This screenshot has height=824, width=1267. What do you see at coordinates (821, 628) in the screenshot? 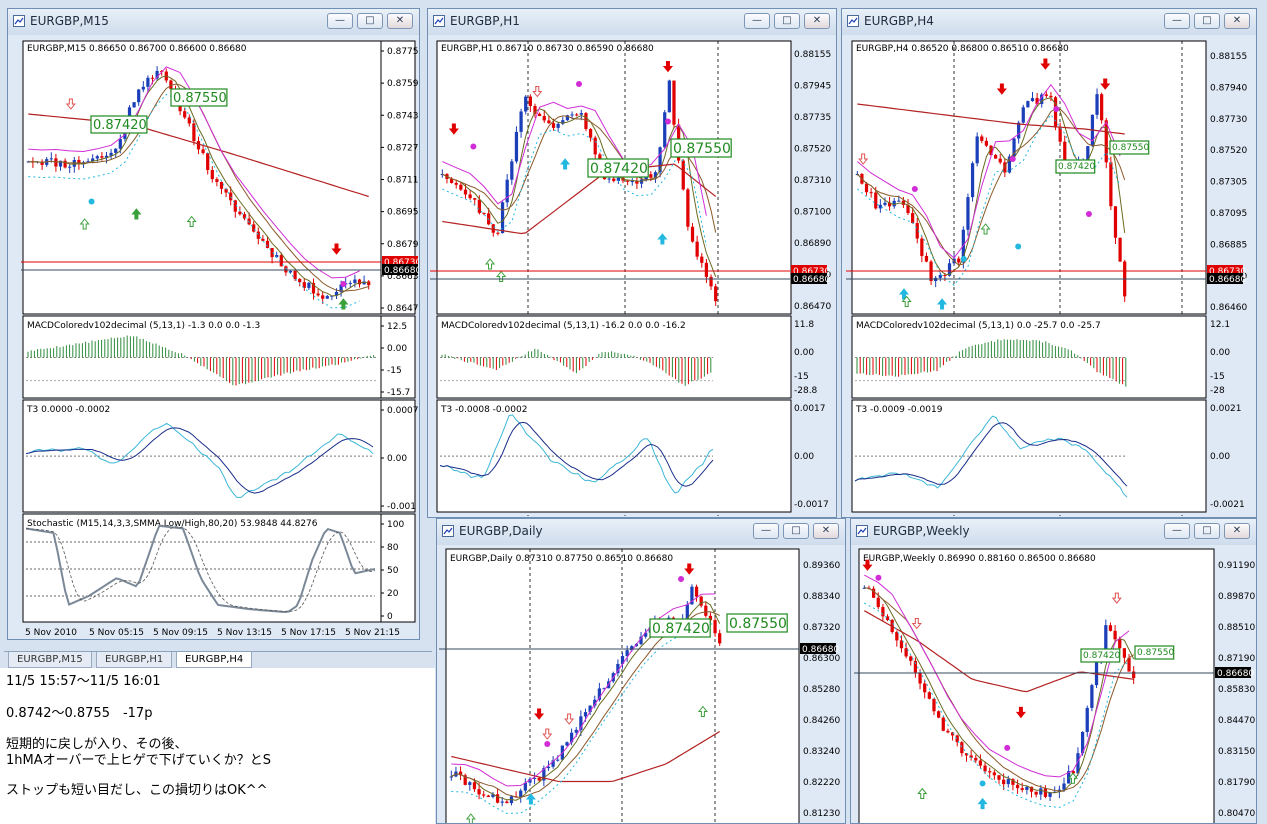
I see `axis-tick-label: 0.87320` at bounding box center [821, 628].